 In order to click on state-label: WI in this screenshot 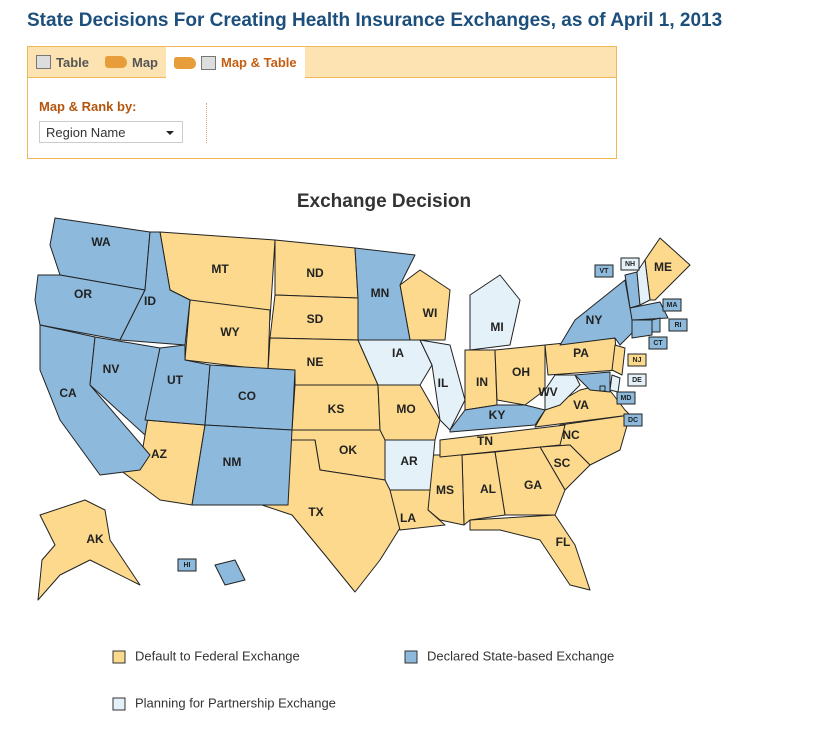, I will do `click(430, 313)`.